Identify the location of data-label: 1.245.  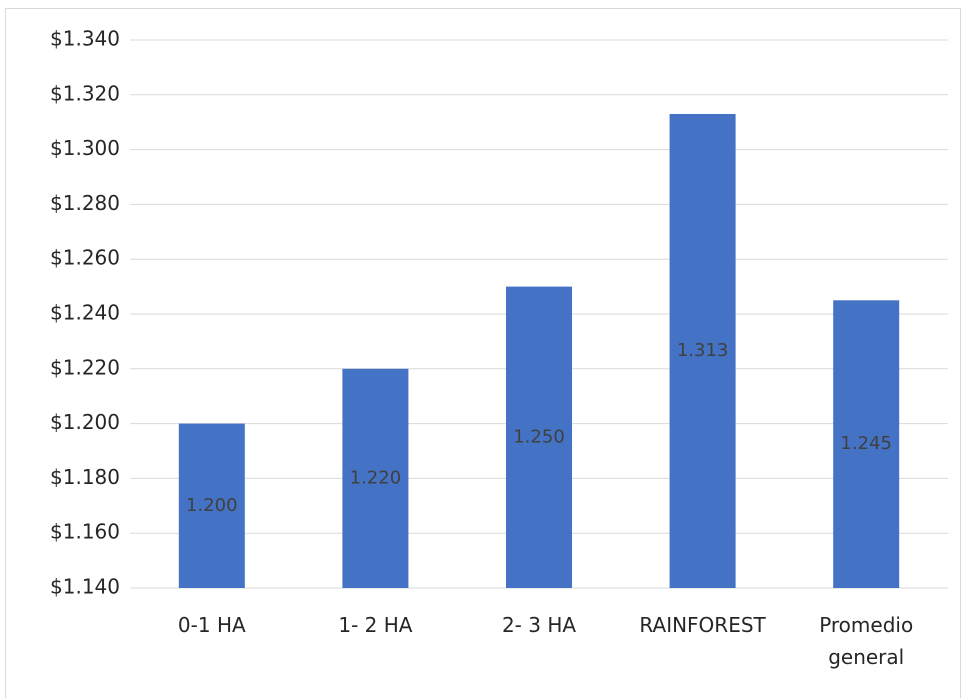
(866, 443).